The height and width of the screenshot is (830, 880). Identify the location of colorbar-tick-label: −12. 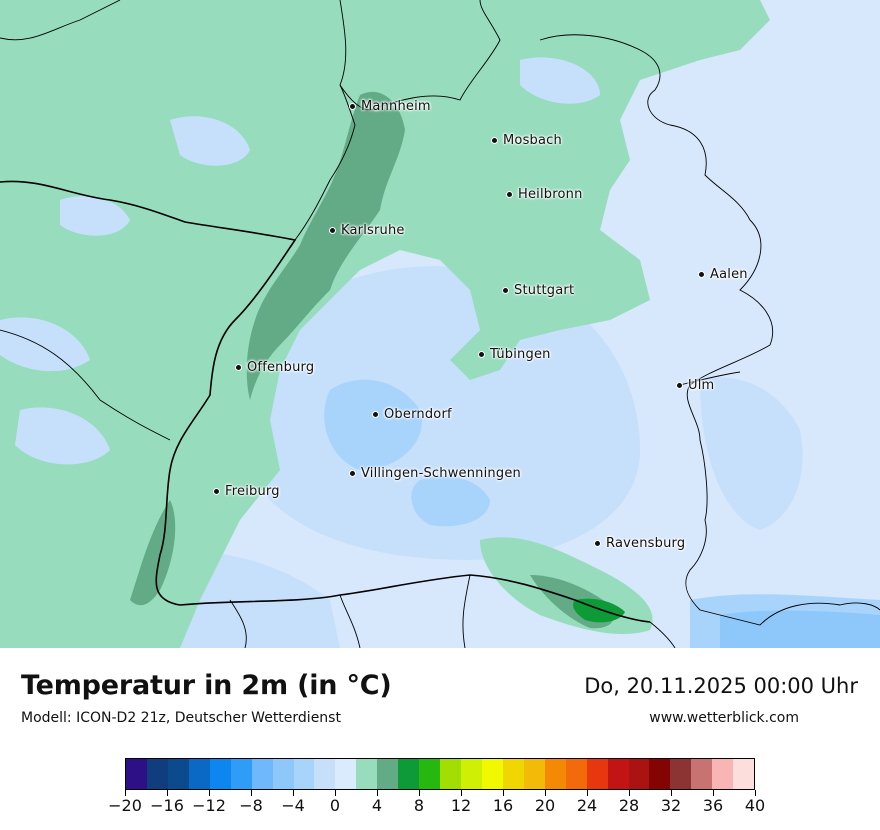
(209, 805).